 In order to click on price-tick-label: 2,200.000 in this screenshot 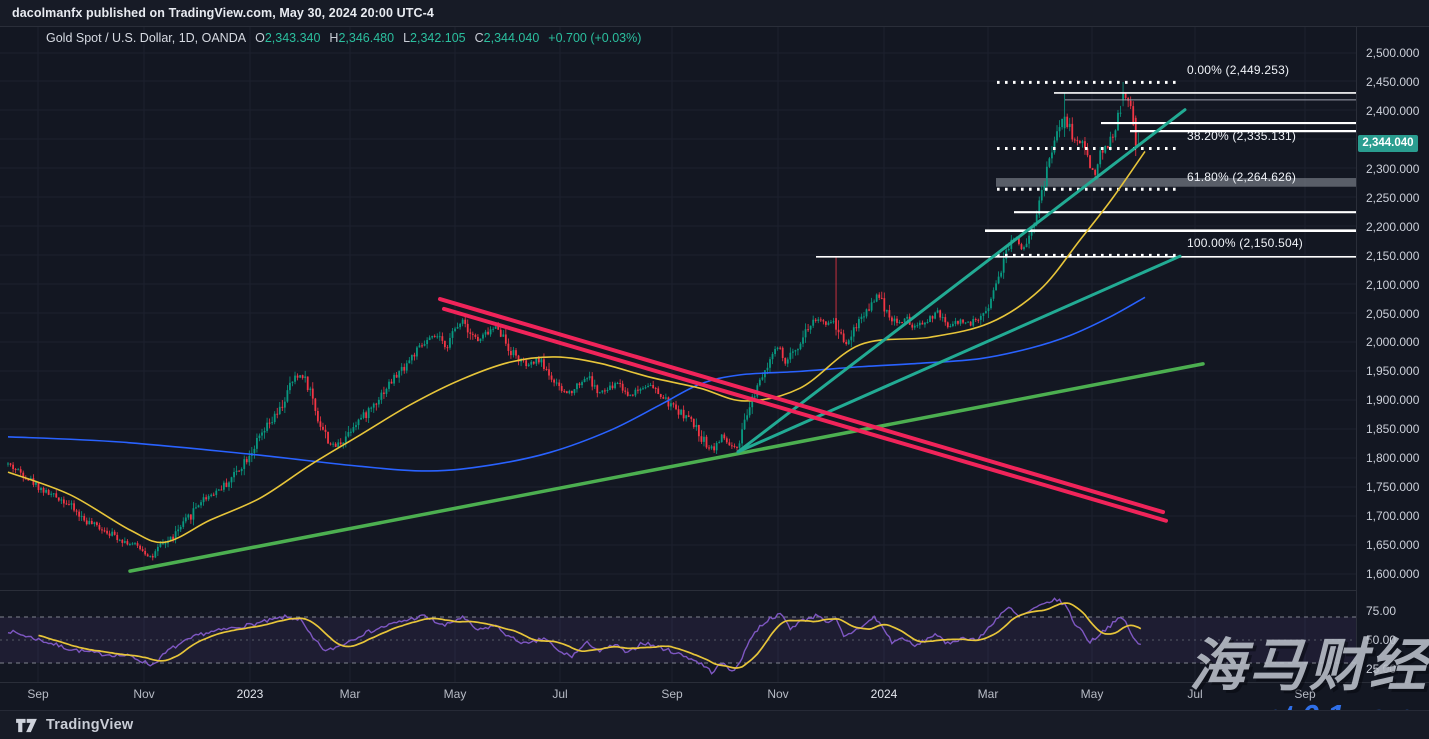, I will do `click(1393, 226)`.